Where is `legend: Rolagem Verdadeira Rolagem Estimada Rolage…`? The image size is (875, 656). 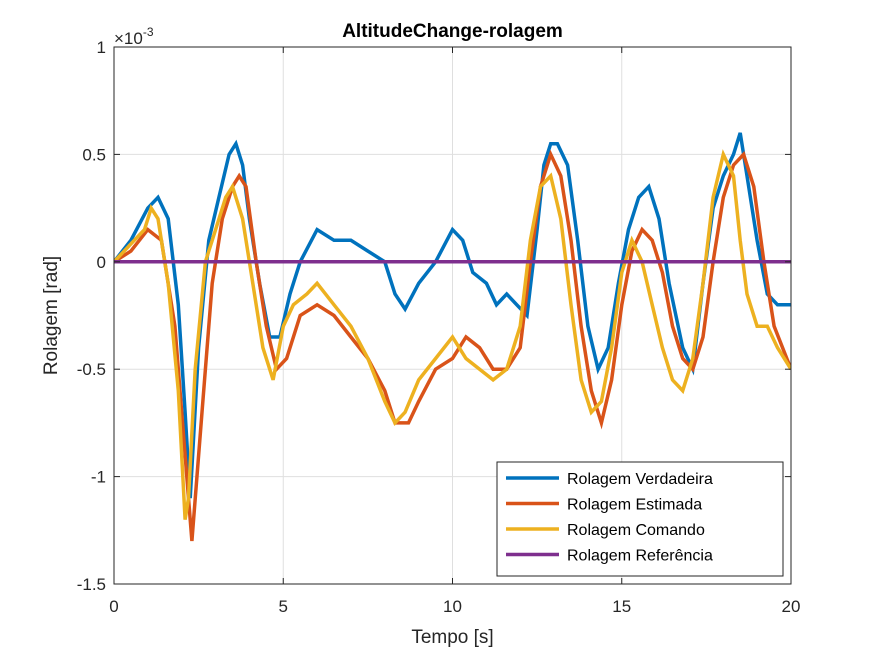
legend: Rolagem Verdadeira Rolagem Estimada Rolage… is located at coordinates (640, 519).